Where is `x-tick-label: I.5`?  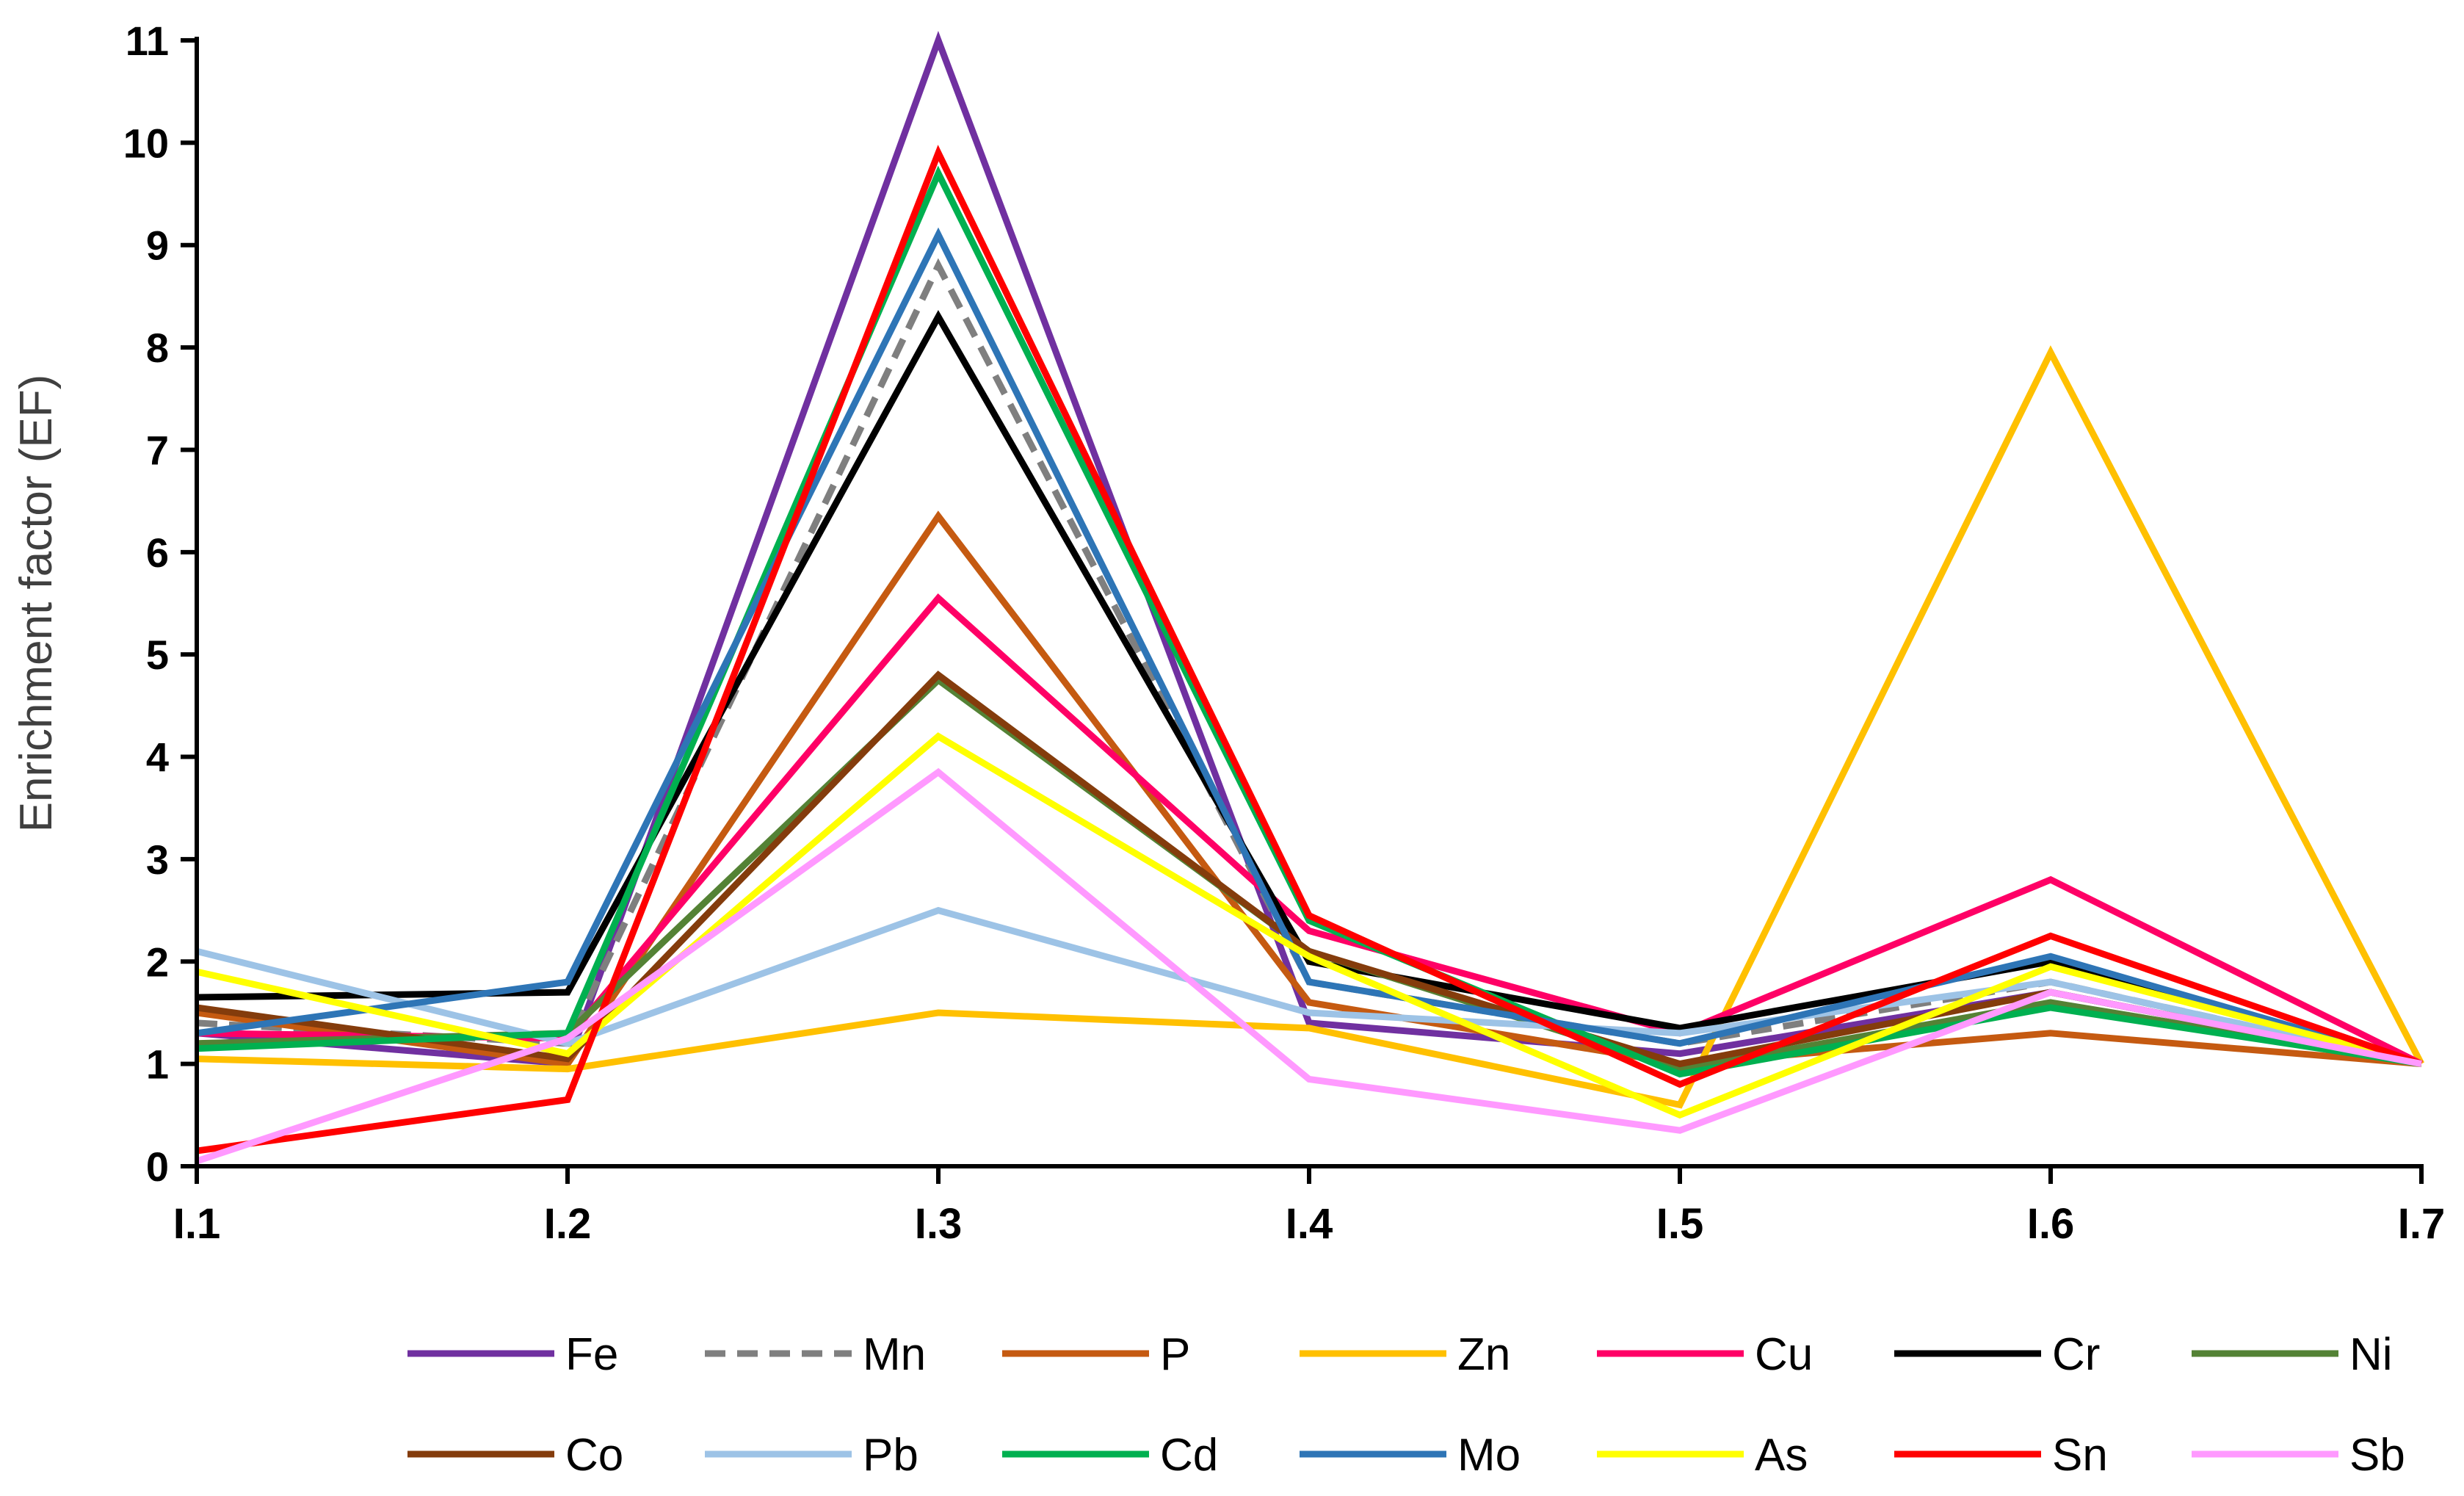
x-tick-label: I.5 is located at coordinates (1680, 1224).